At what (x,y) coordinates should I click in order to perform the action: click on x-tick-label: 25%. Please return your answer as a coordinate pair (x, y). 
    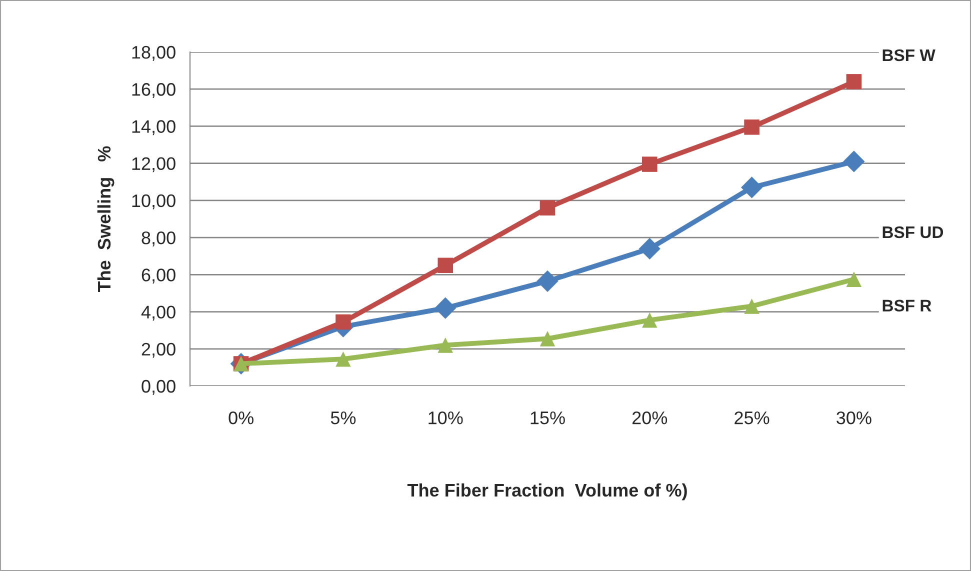
    Looking at the image, I should click on (752, 417).